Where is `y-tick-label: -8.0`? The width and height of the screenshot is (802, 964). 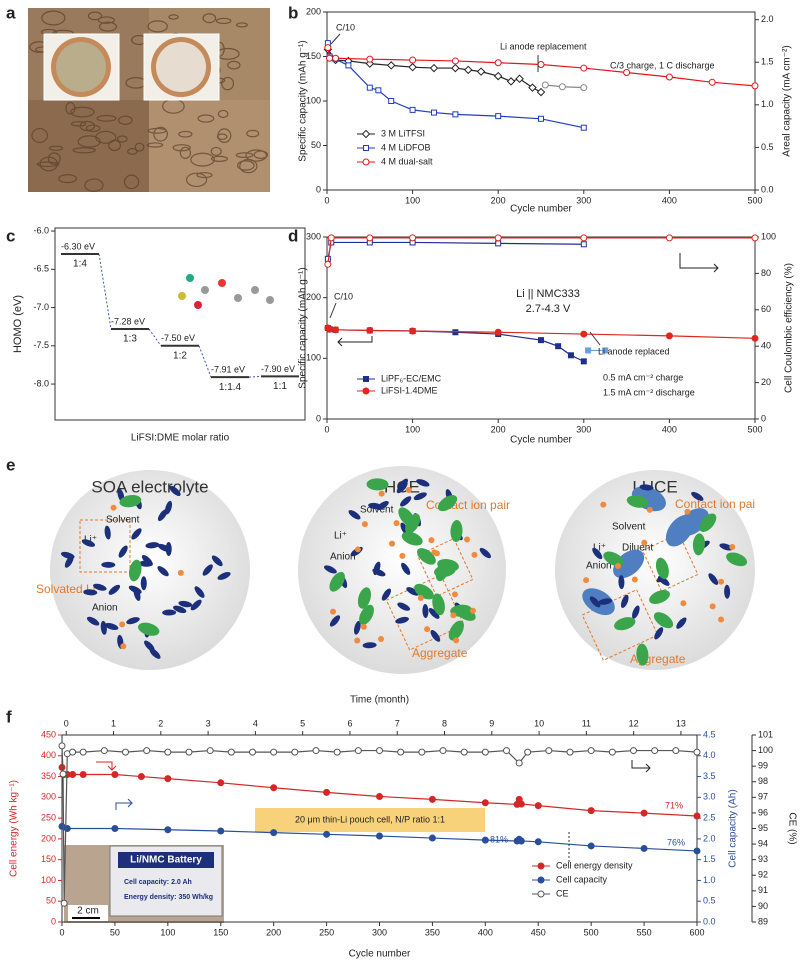
y-tick-label: -8.0 is located at coordinates (41, 383).